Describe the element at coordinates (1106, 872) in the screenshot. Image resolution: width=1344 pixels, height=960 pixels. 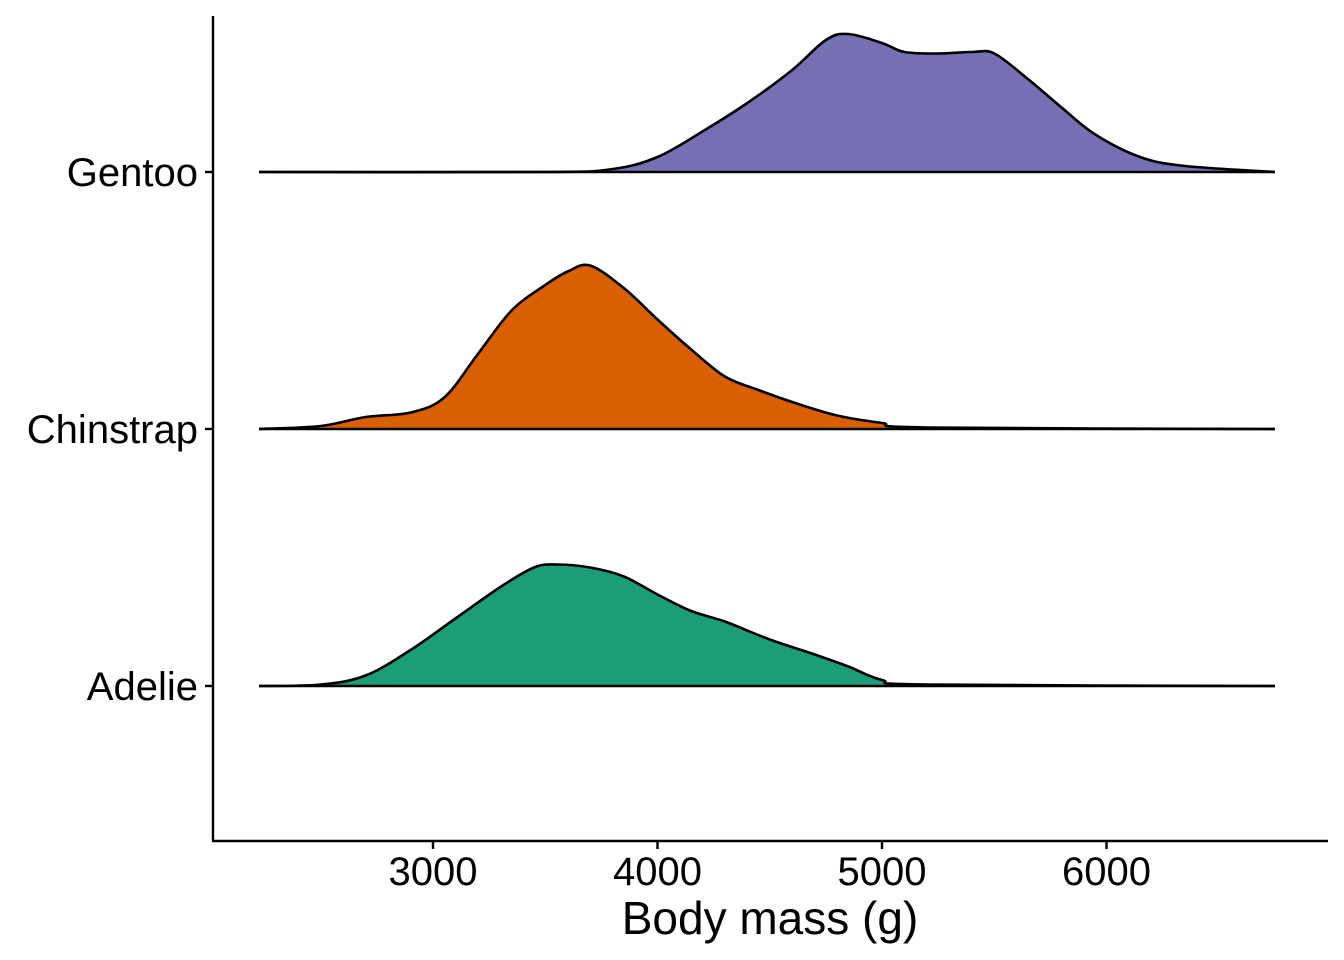
I see `x-tick-label-6000: 6000` at that location.